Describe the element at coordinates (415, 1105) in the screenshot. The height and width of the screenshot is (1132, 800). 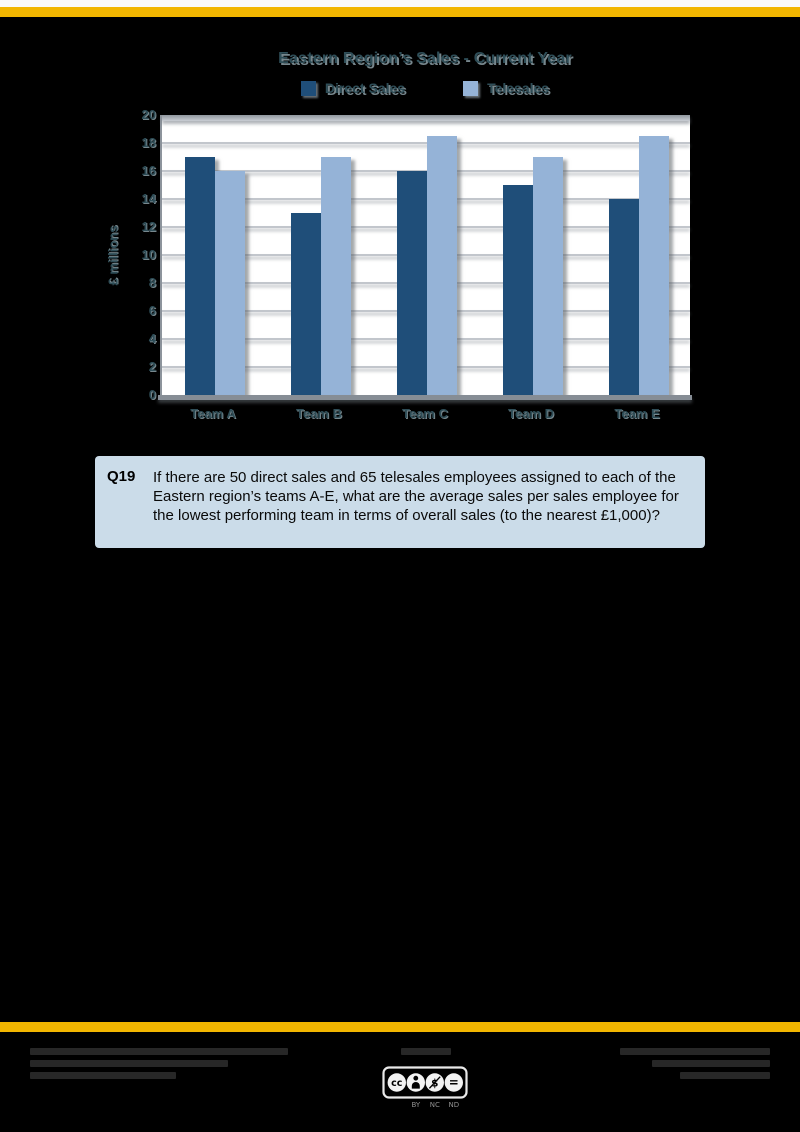
I see `badge-label-by: BY` at that location.